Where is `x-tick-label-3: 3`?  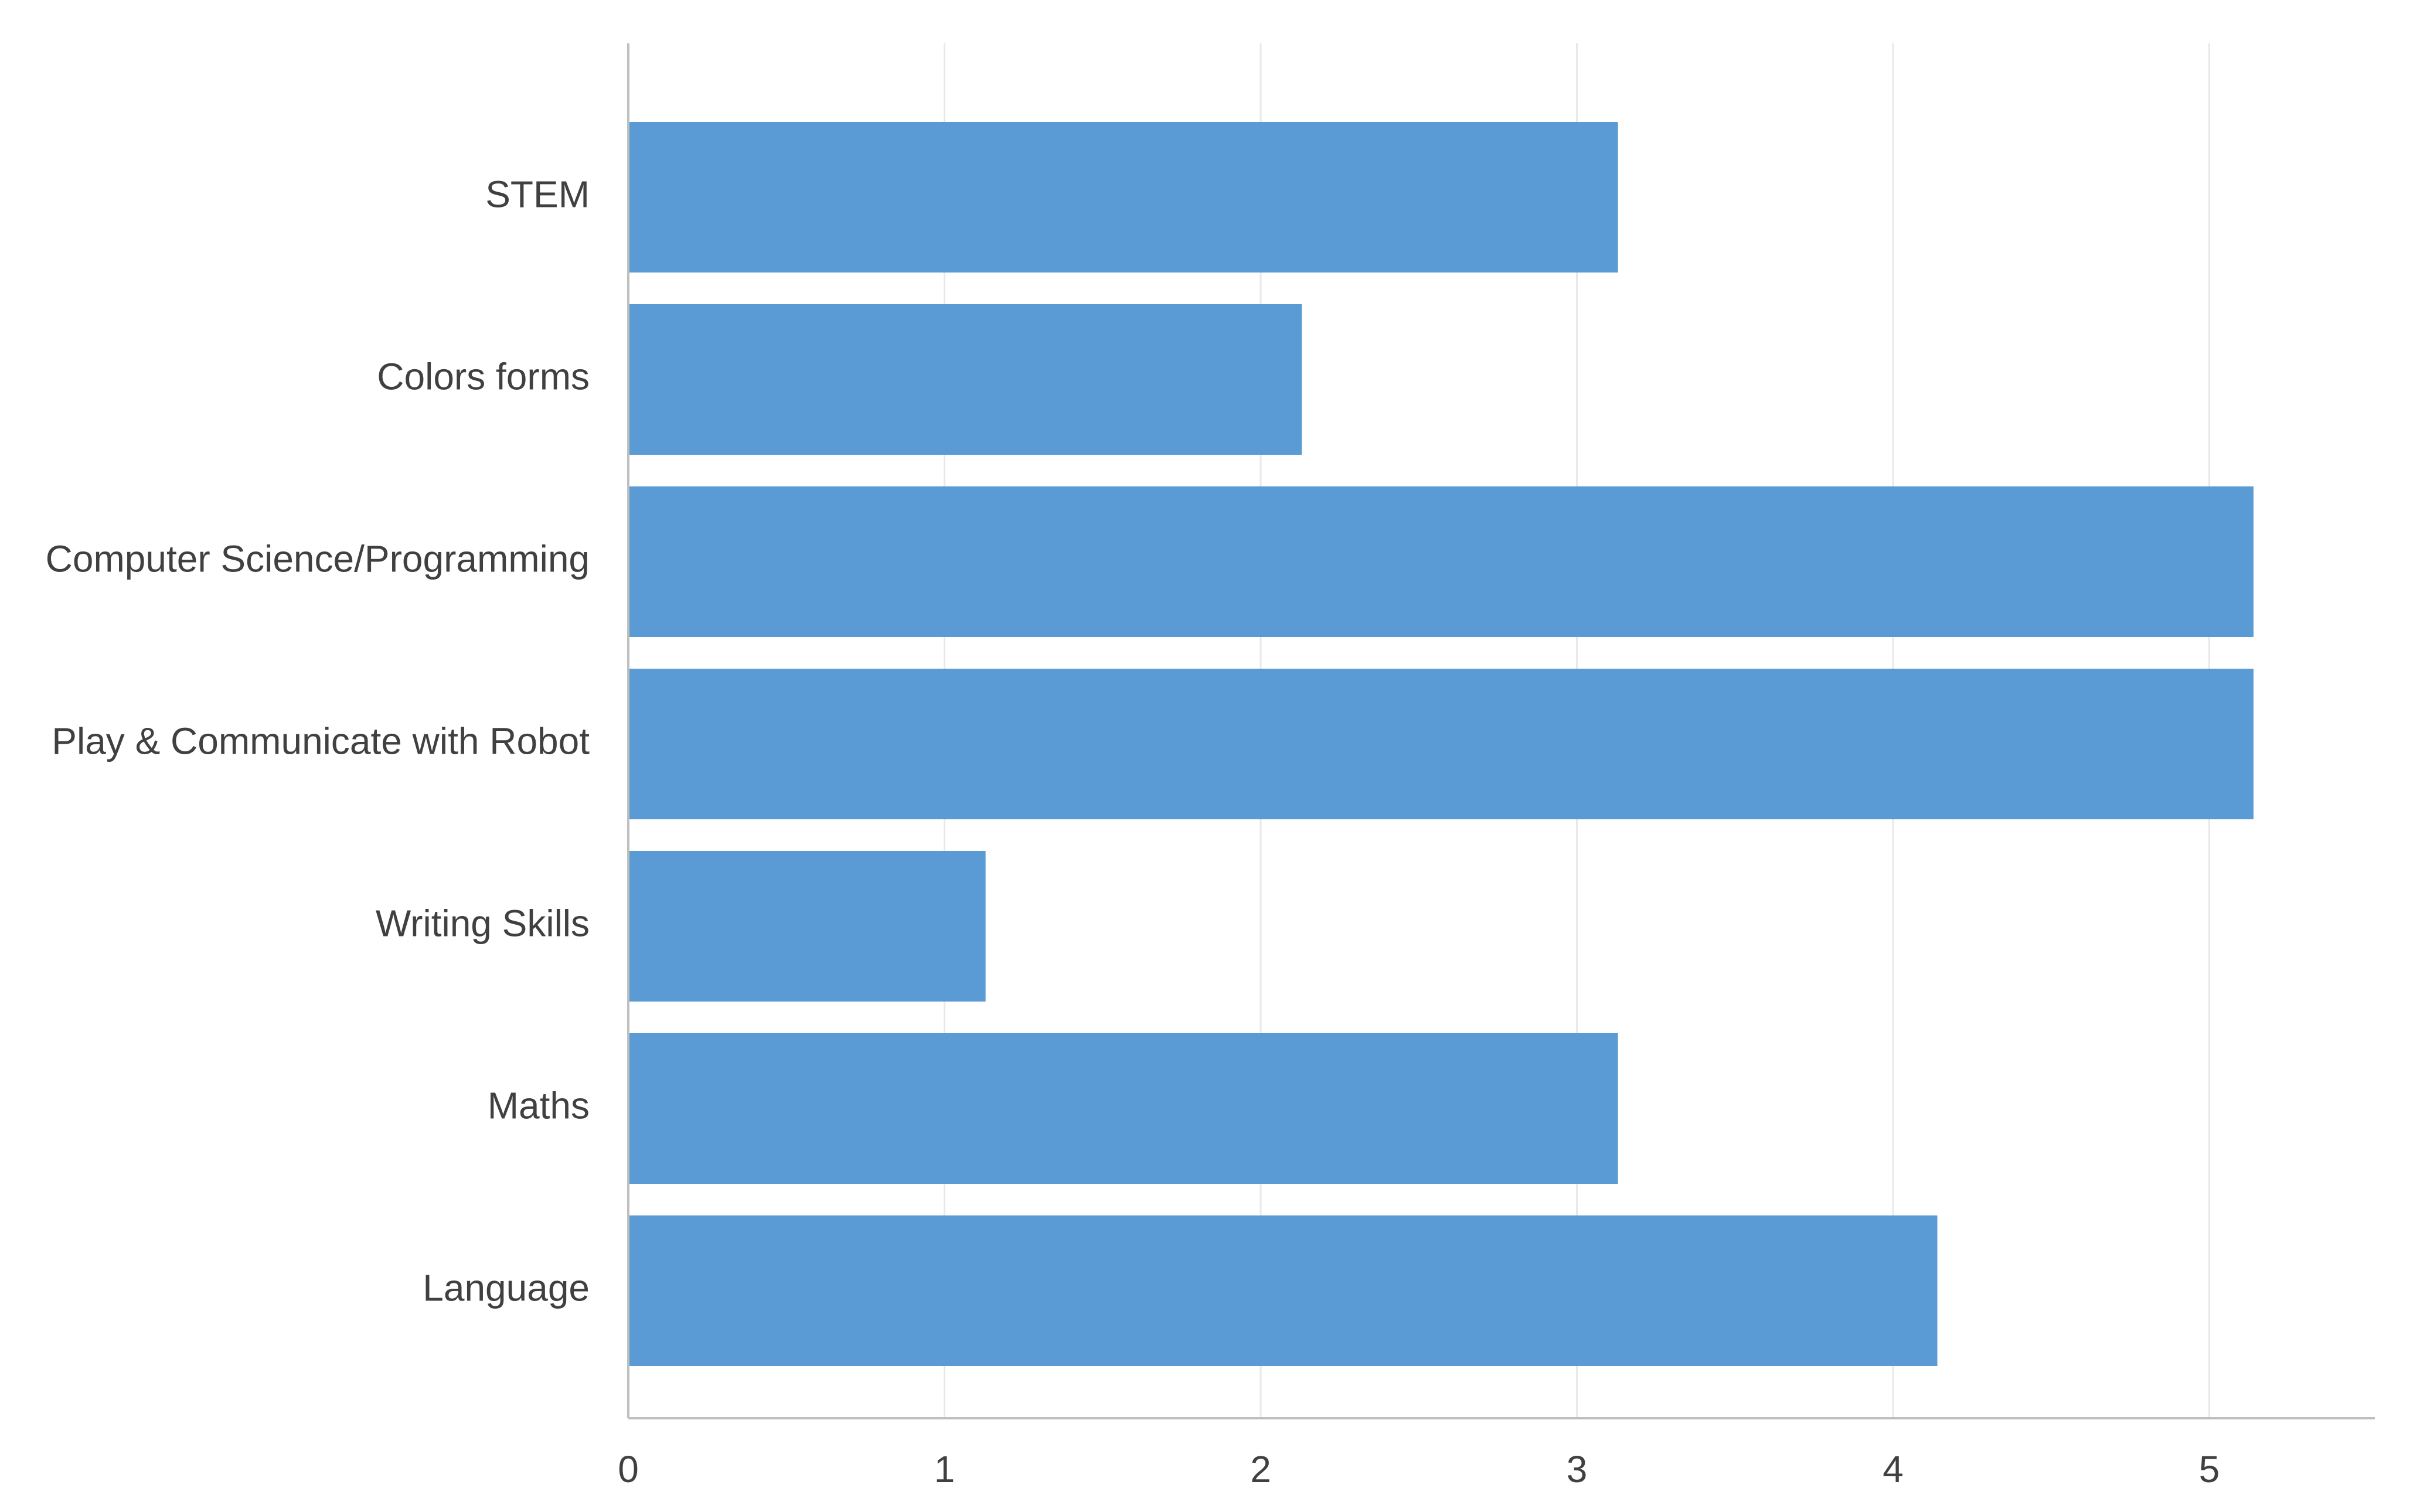
x-tick-label-3: 3 is located at coordinates (1578, 1469).